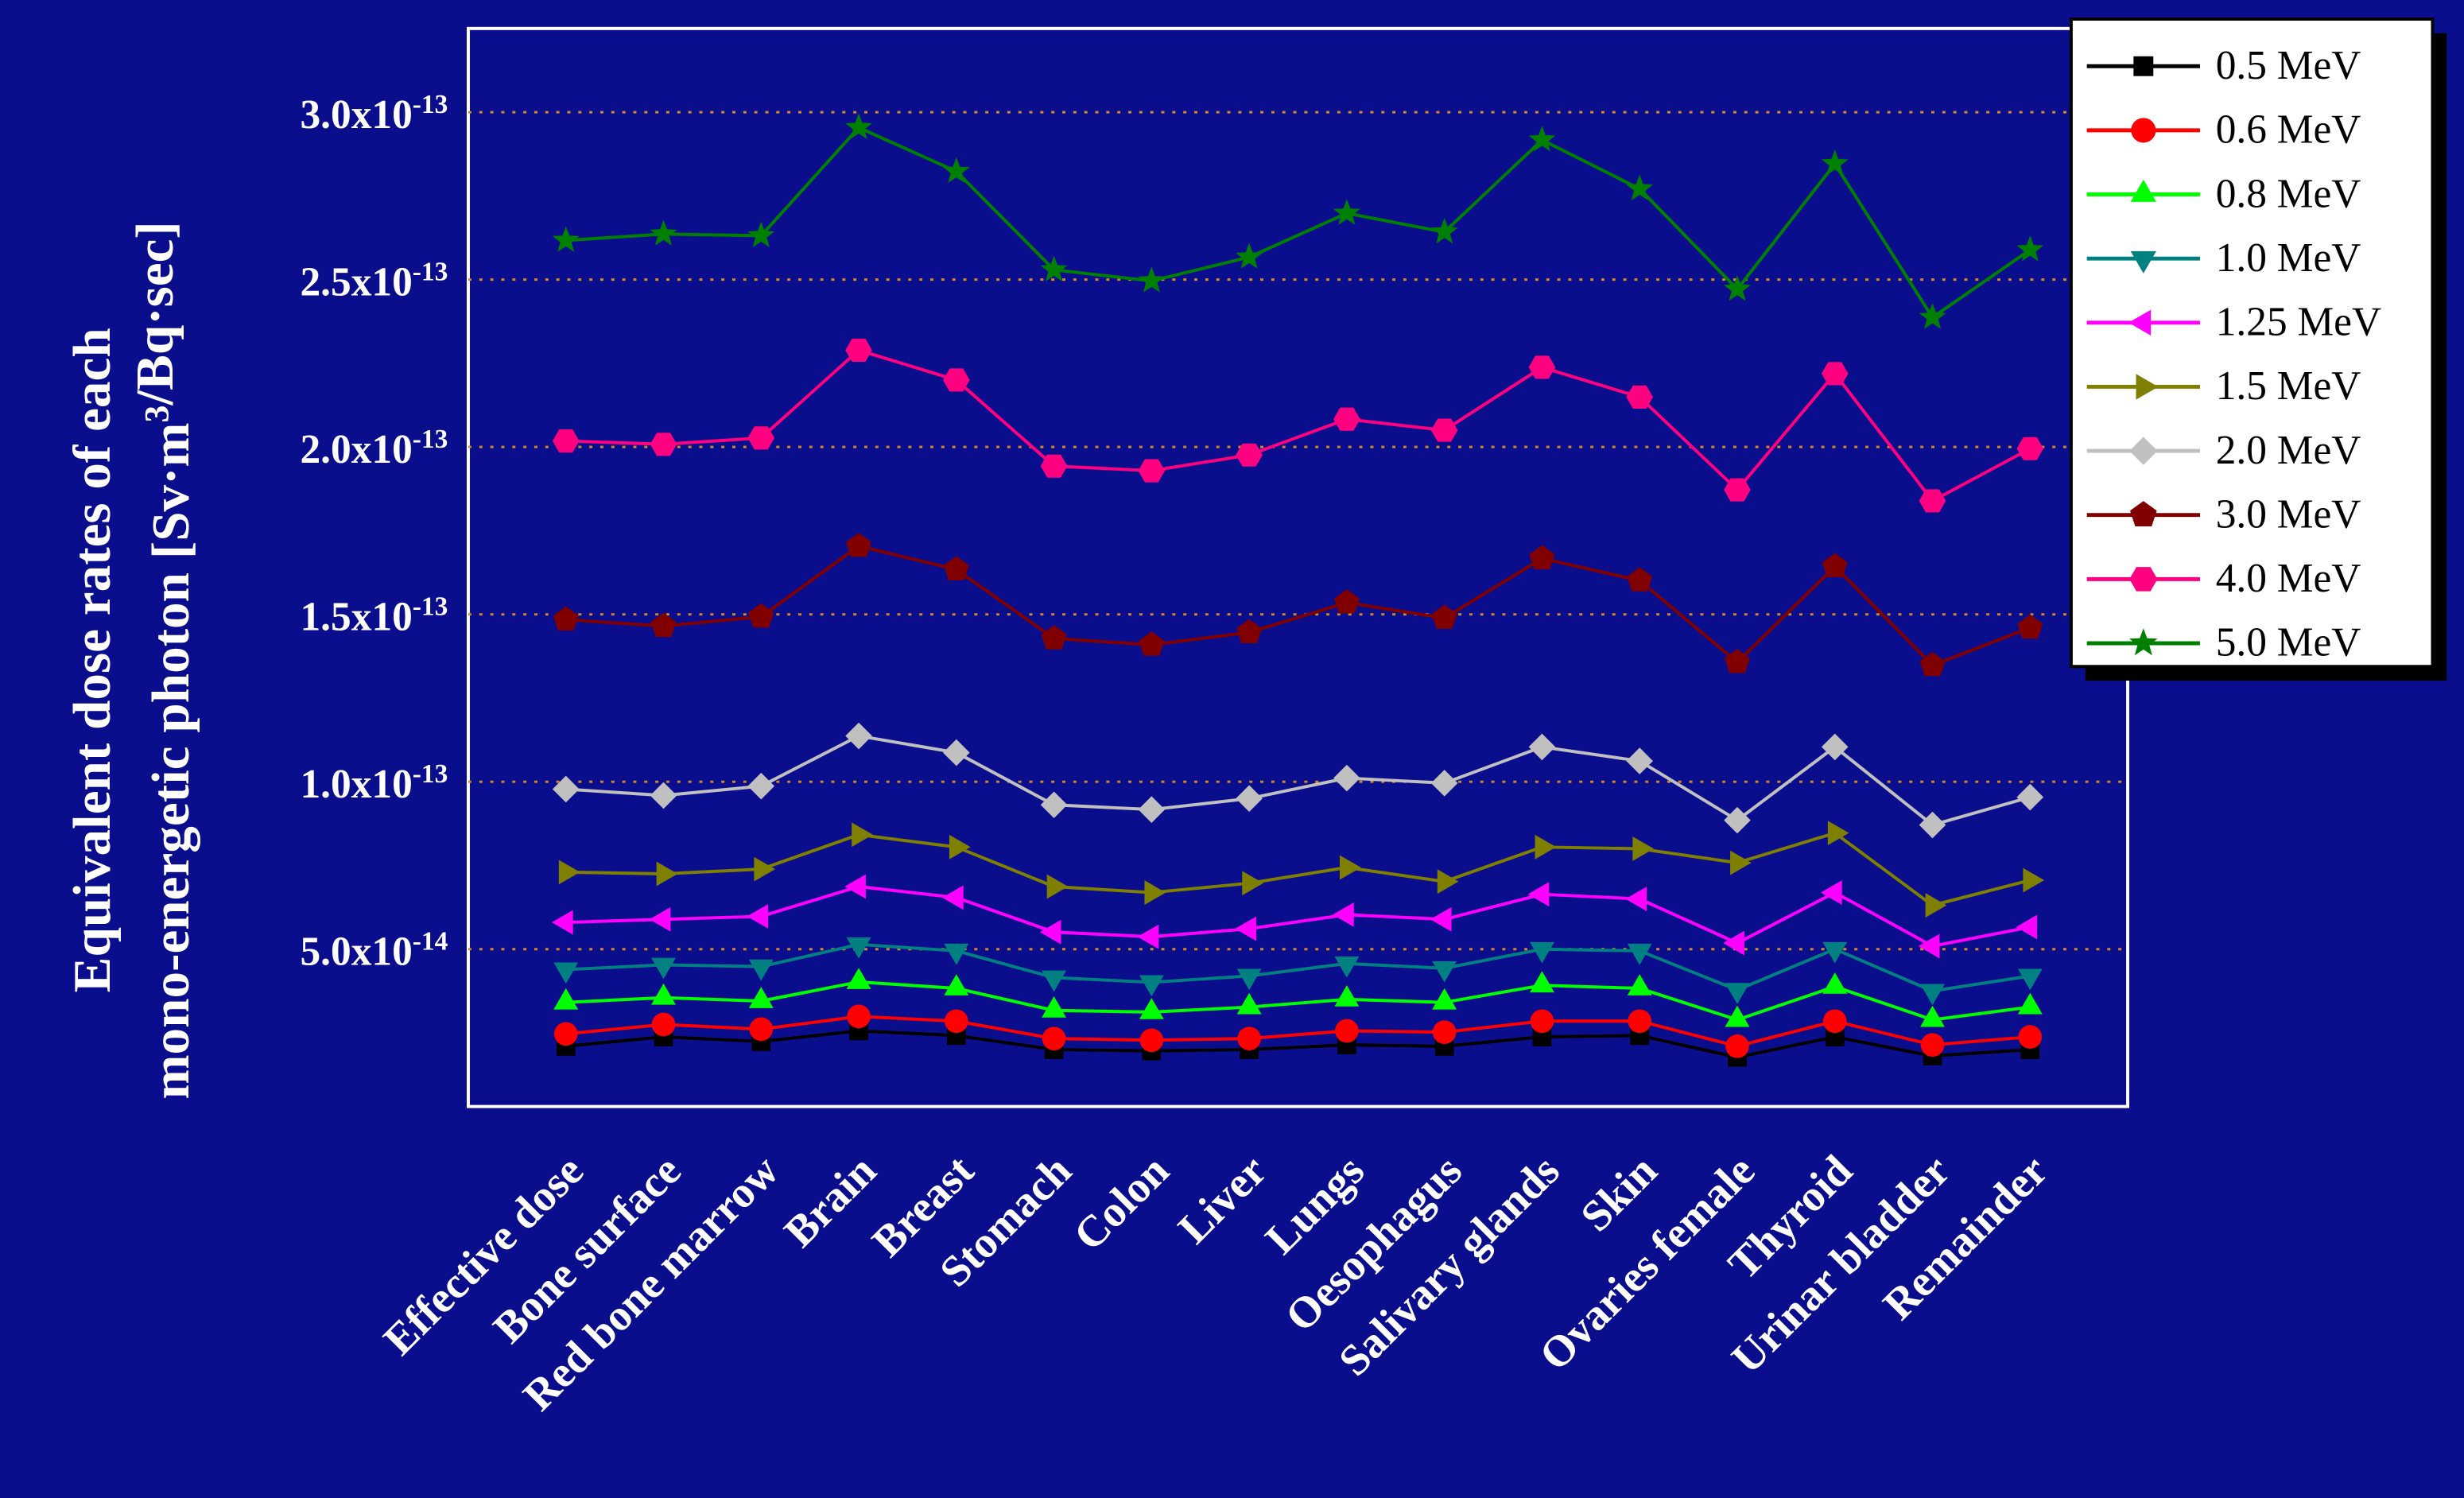 Image resolution: width=2464 pixels, height=1498 pixels. I want to click on legend-label: 1.0 MeV, so click(2288, 258).